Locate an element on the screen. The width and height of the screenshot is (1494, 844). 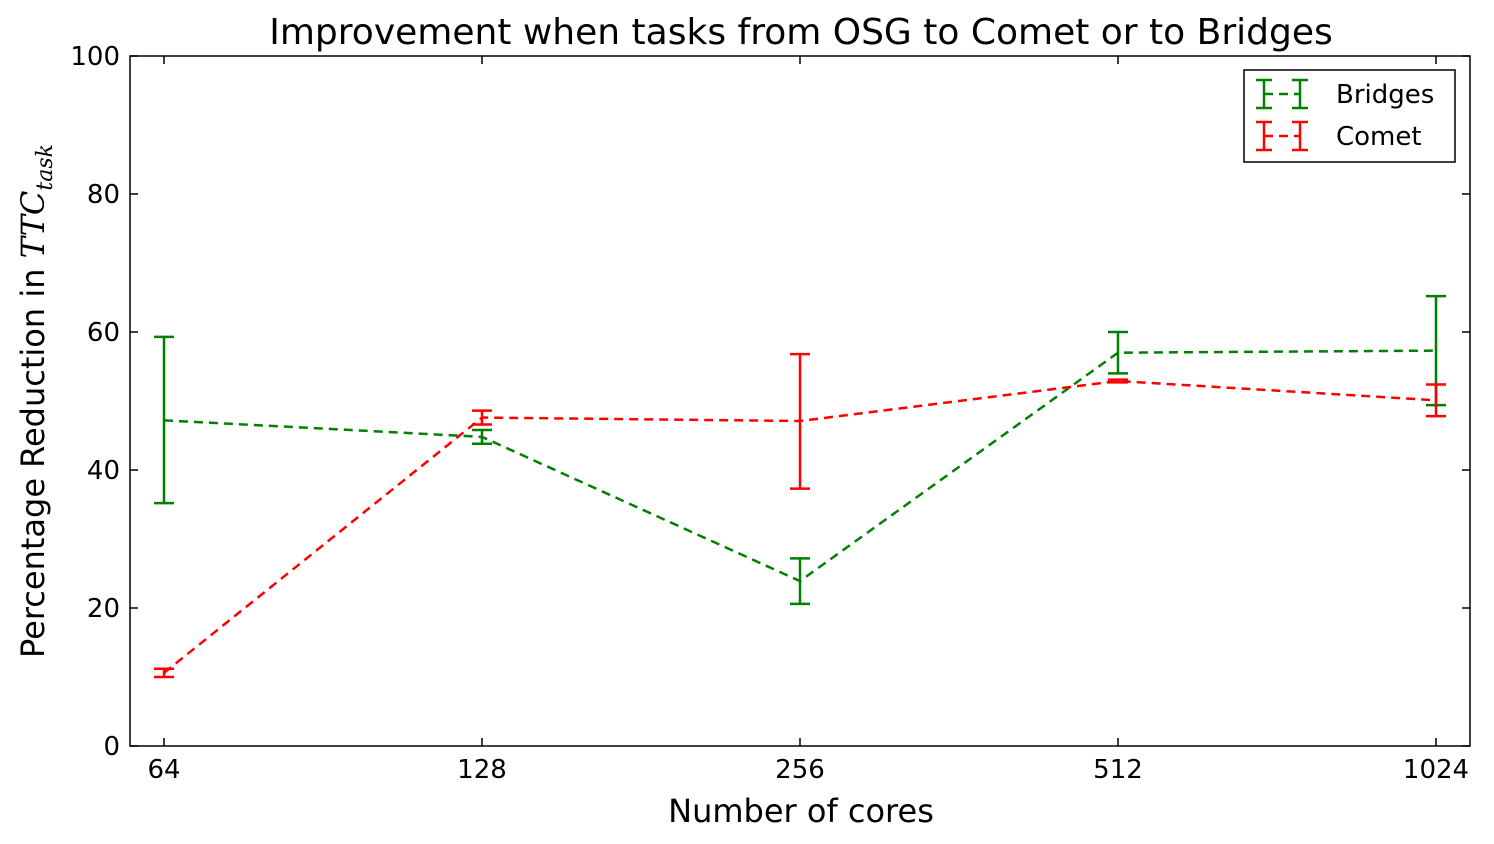
y-axis-label-math: TTC is located at coordinates (33, 225).